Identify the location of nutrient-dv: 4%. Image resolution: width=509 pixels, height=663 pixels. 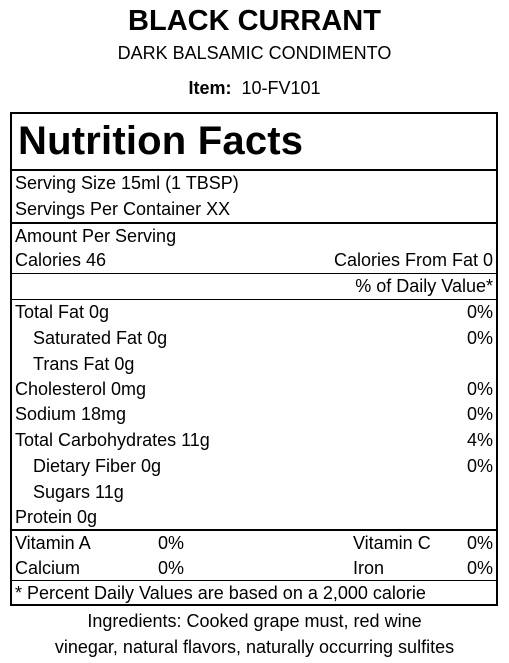
(479, 440).